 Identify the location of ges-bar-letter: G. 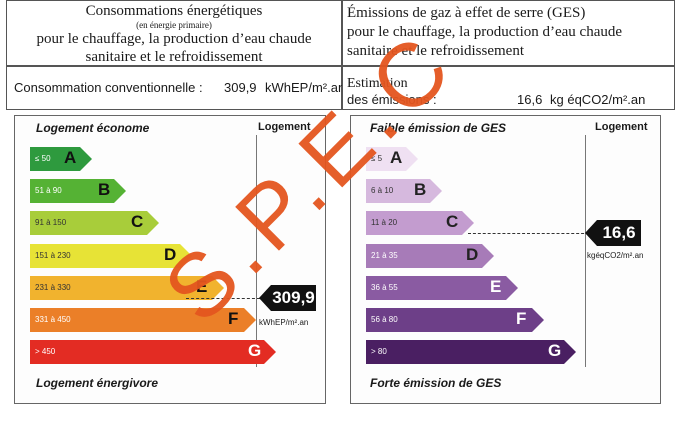
(555, 351).